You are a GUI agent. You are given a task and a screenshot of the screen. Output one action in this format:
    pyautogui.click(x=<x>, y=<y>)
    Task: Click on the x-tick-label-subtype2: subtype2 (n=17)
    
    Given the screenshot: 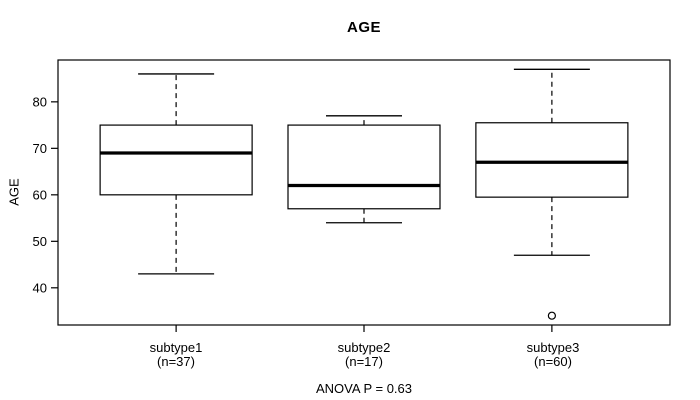 What is the action you would take?
    pyautogui.click(x=364, y=355)
    